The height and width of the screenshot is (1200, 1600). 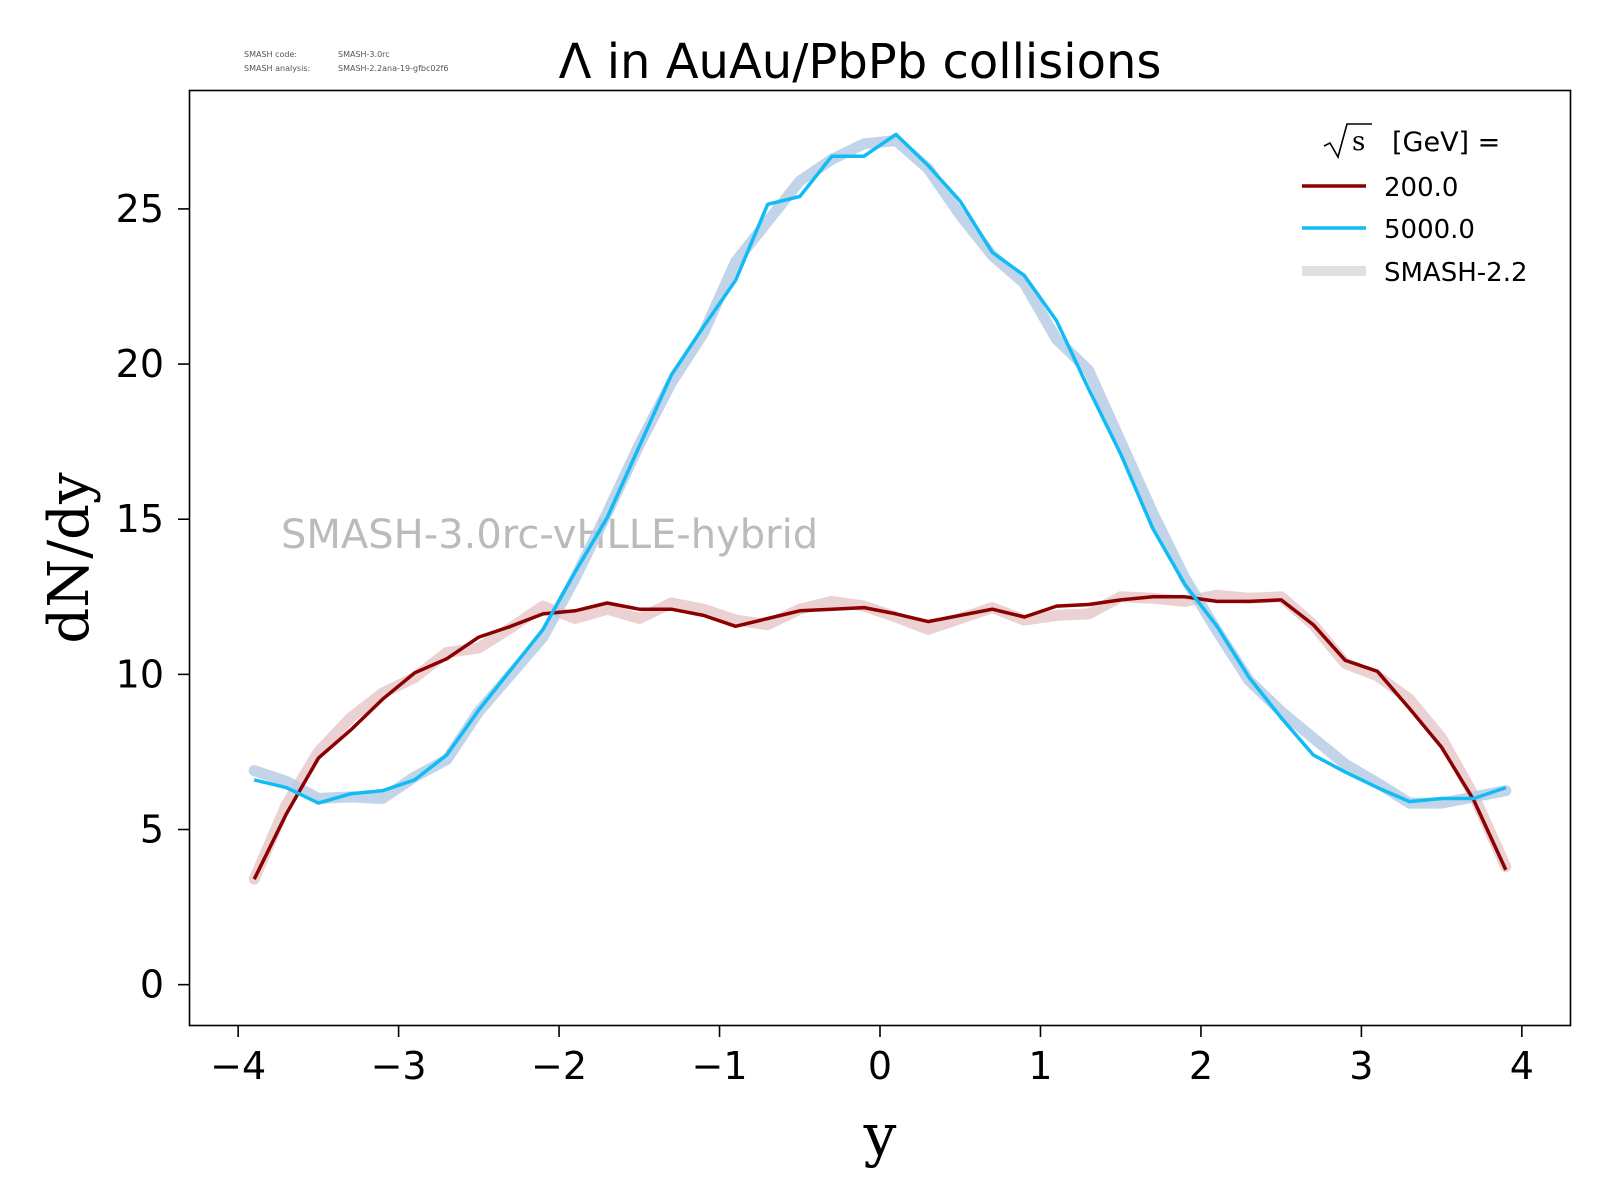 I want to click on x-tick-label: 1, so click(x=1040, y=1066).